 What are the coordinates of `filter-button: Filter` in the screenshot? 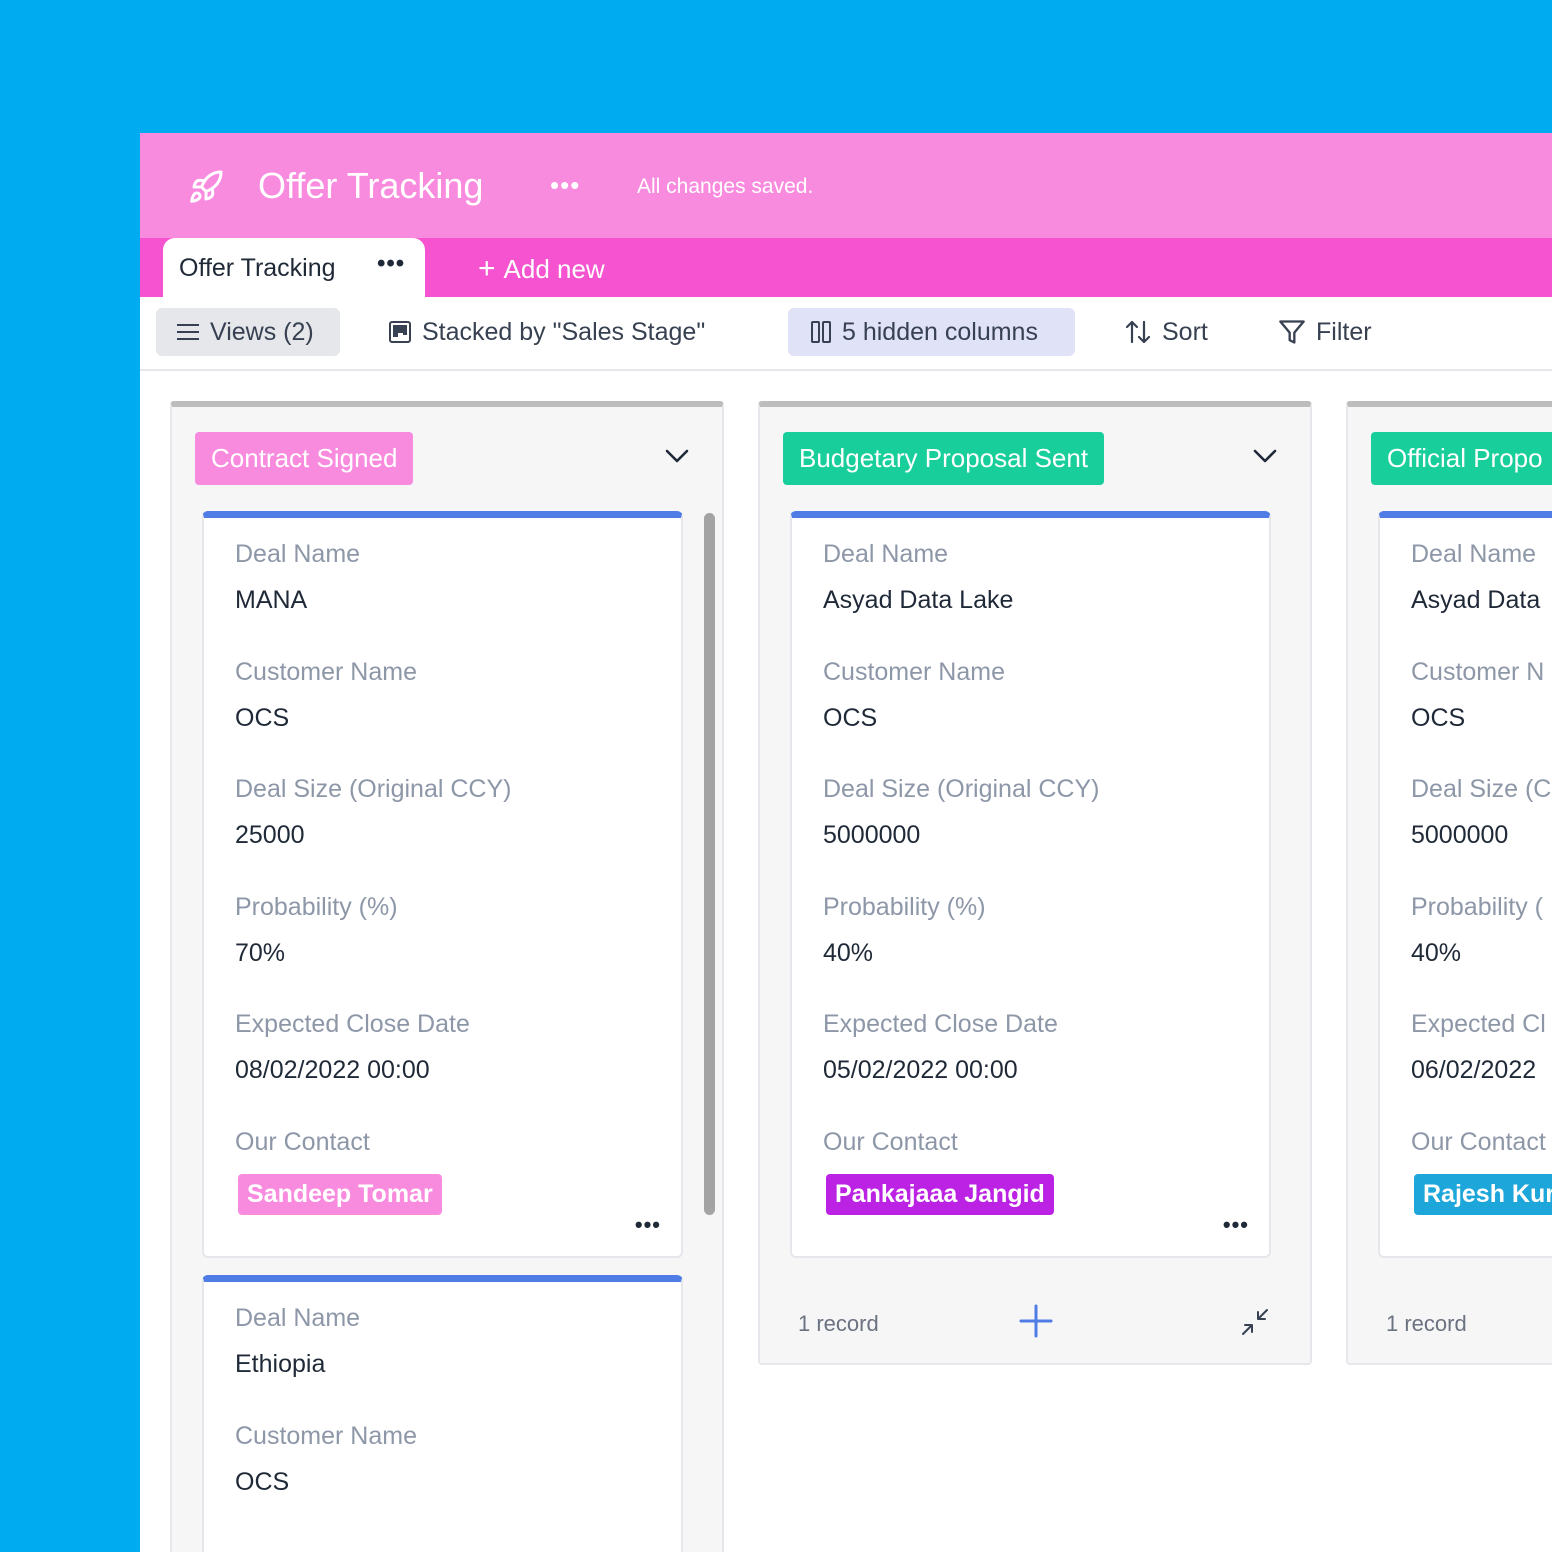 It's located at (1325, 332).